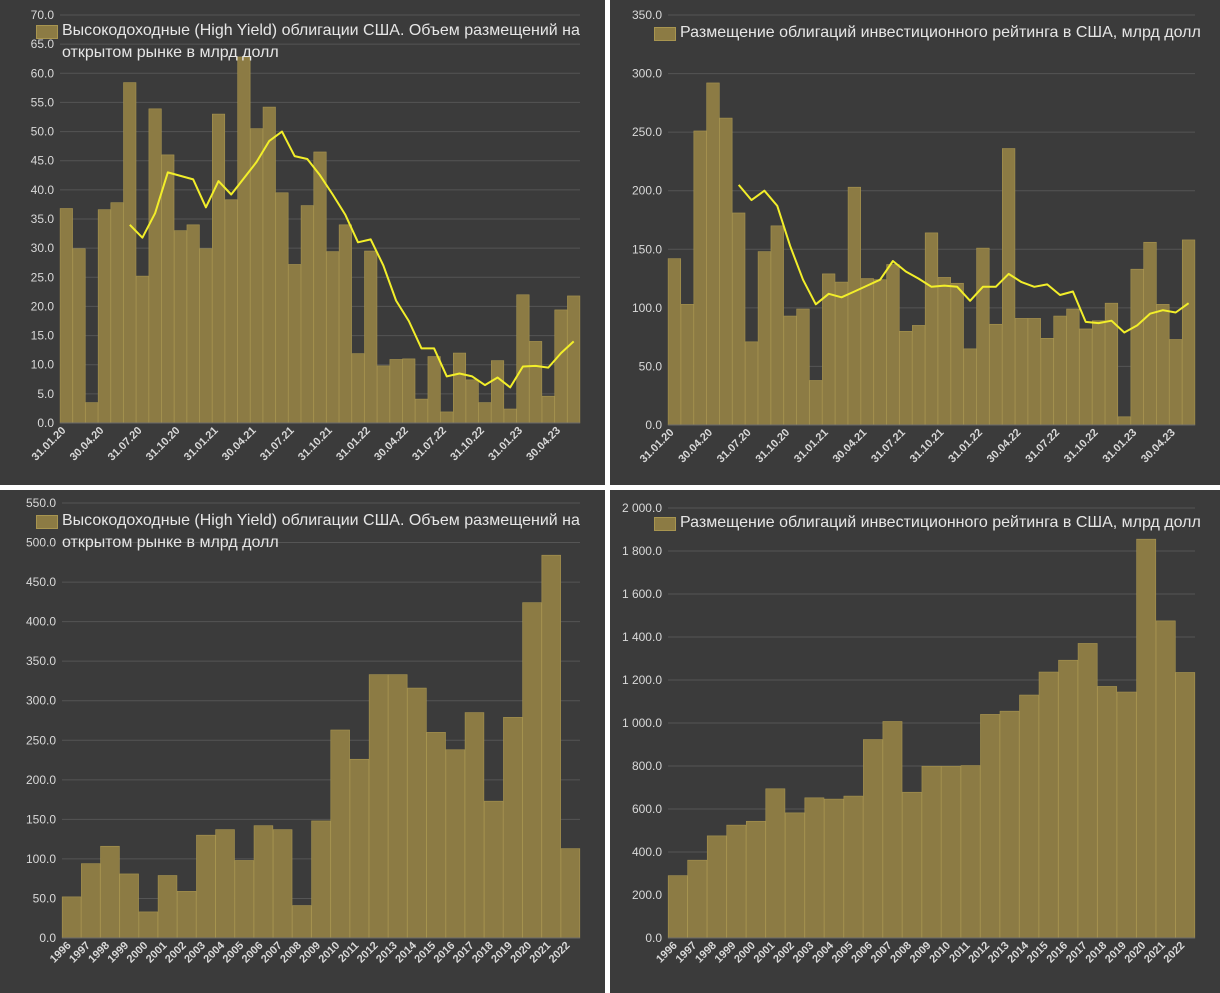  Describe the element at coordinates (244, 240) in the screenshot. I see `bar-31.03.21` at that location.